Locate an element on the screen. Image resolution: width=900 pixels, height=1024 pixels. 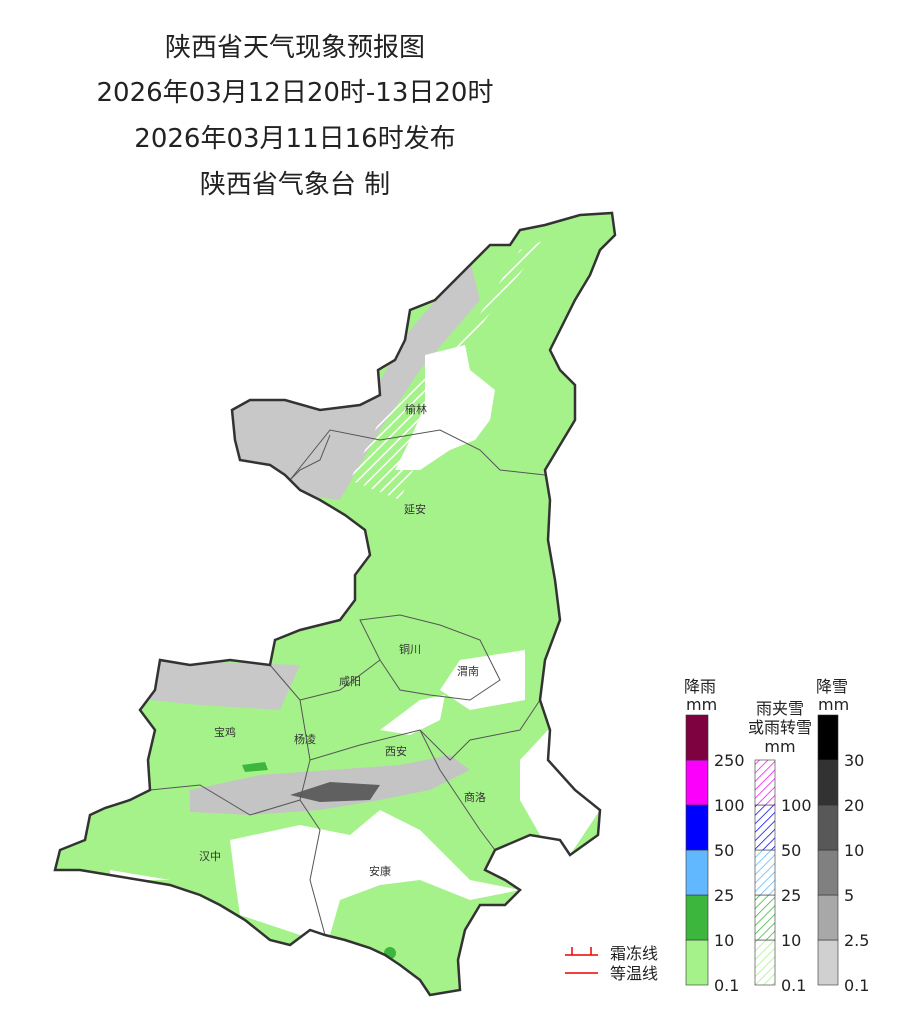
line-legend-label: 霜冻线 is located at coordinates (634, 953).